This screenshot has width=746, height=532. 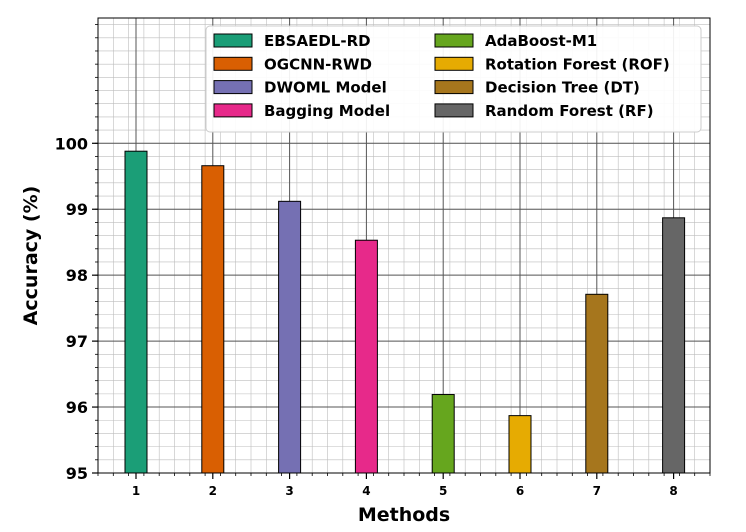 What do you see at coordinates (674, 345) in the screenshot?
I see `bar-random-forest-rf` at bounding box center [674, 345].